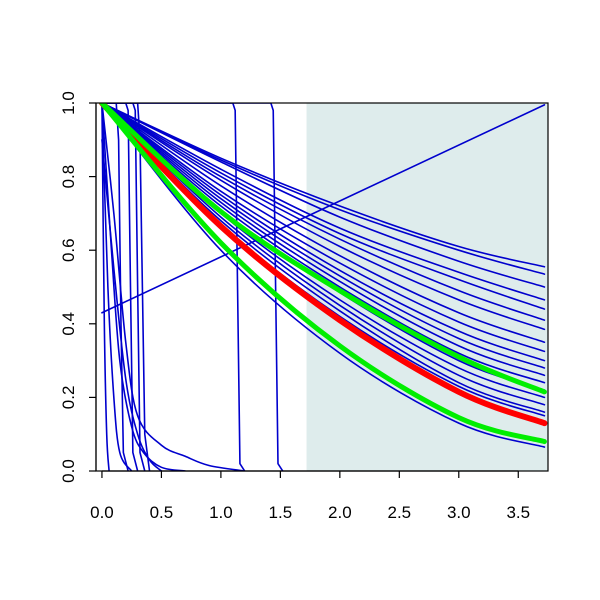  What do you see at coordinates (68, 103) in the screenshot?
I see `y-tick-label: 1.0` at bounding box center [68, 103].